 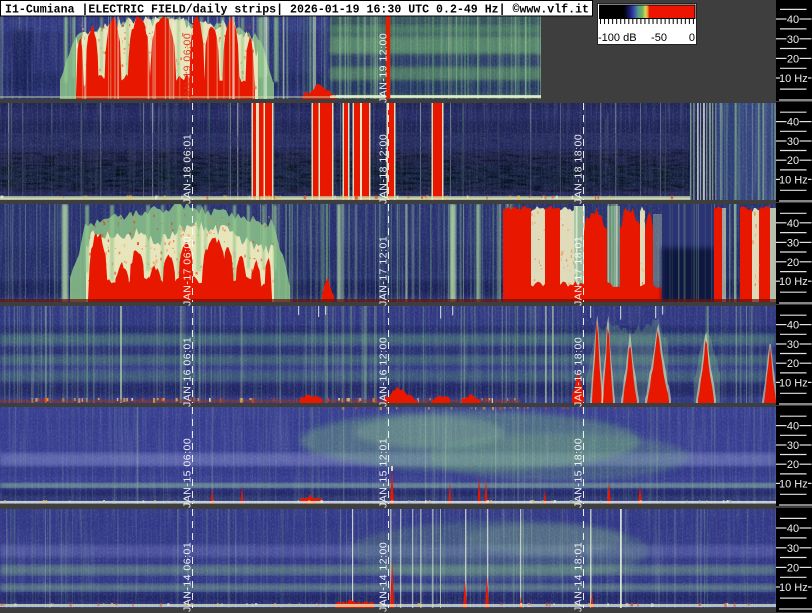 What do you see at coordinates (188, 68) in the screenshot?
I see `svg-text: JAN-19 06:00` at bounding box center [188, 68].